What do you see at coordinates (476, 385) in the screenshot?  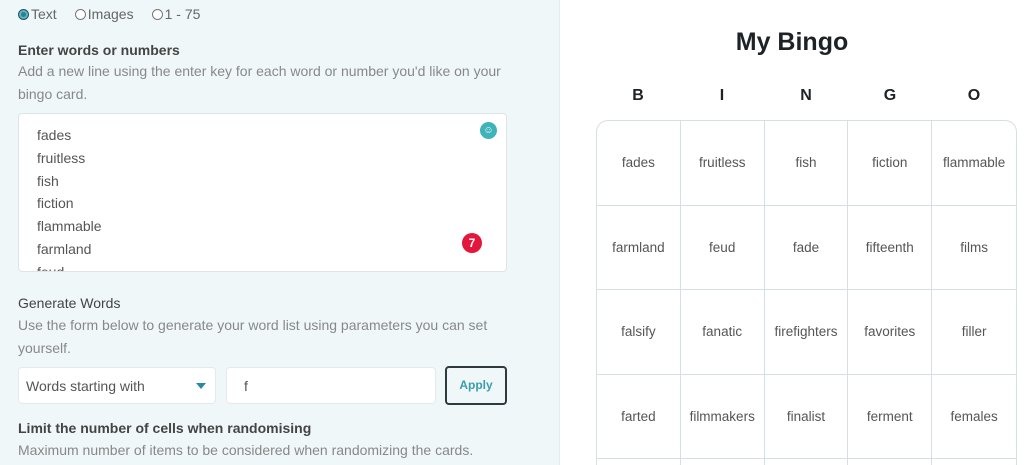 I see `apply-button: Apply` at bounding box center [476, 385].